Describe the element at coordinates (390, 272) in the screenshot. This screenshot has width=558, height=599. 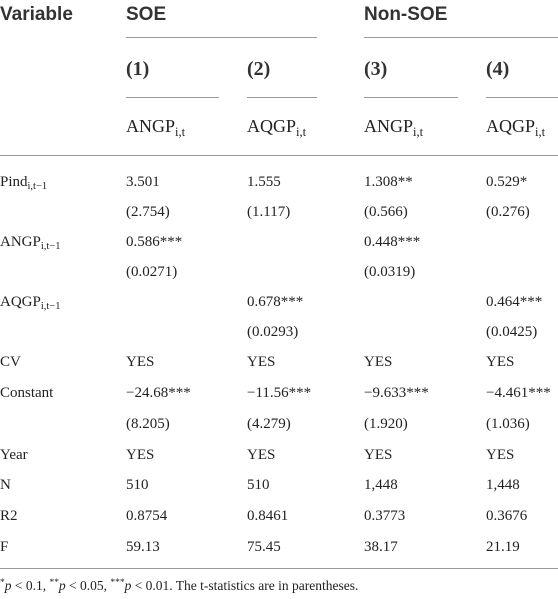
I see `table-cell-se: (0.0319)` at that location.